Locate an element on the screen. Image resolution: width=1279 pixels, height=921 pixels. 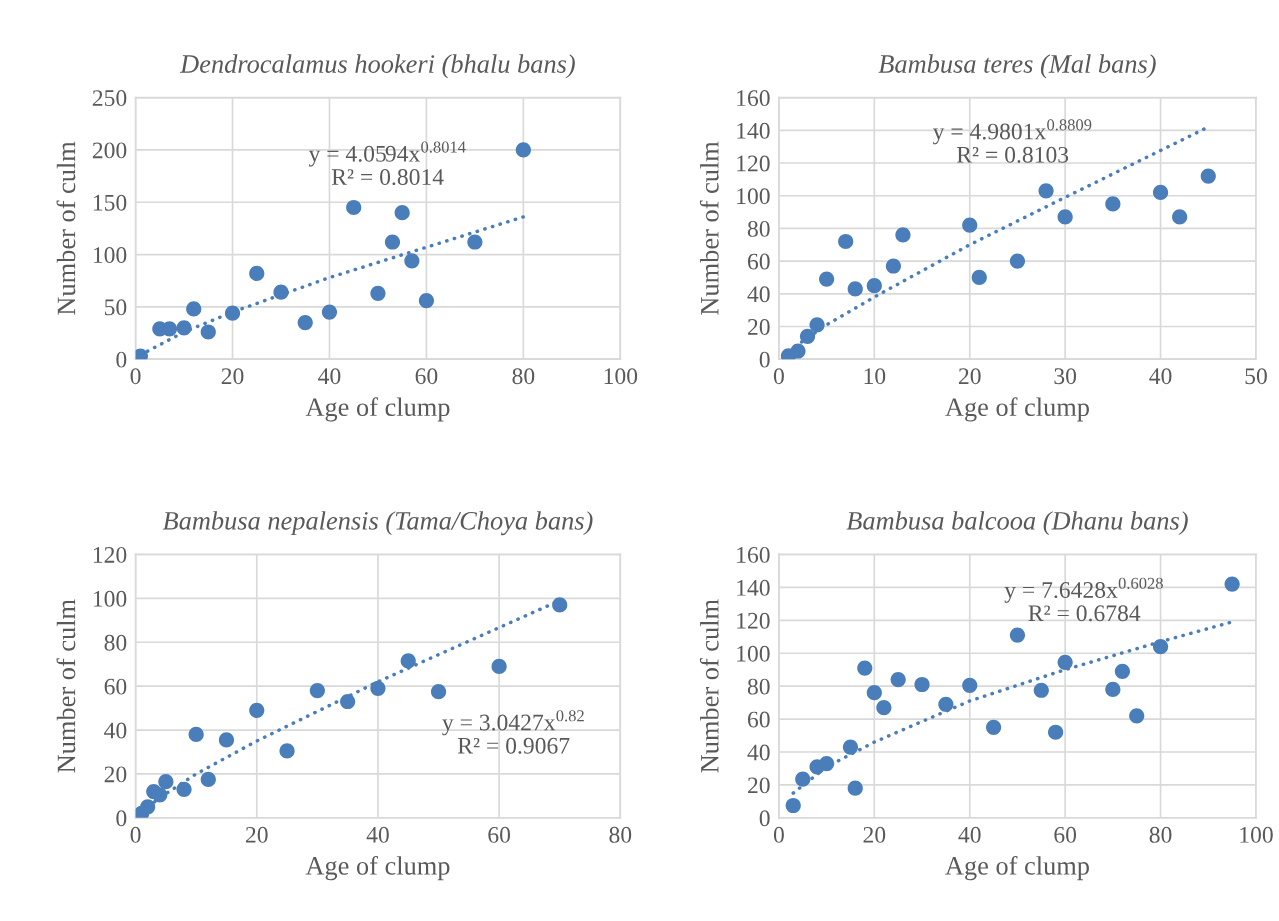
x-tick-label: 20 is located at coordinates (969, 376).